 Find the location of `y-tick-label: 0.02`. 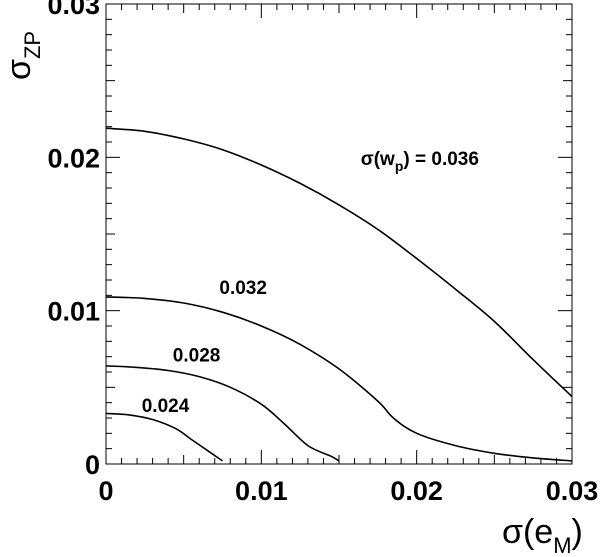

y-tick-label: 0.02 is located at coordinates (73, 158).